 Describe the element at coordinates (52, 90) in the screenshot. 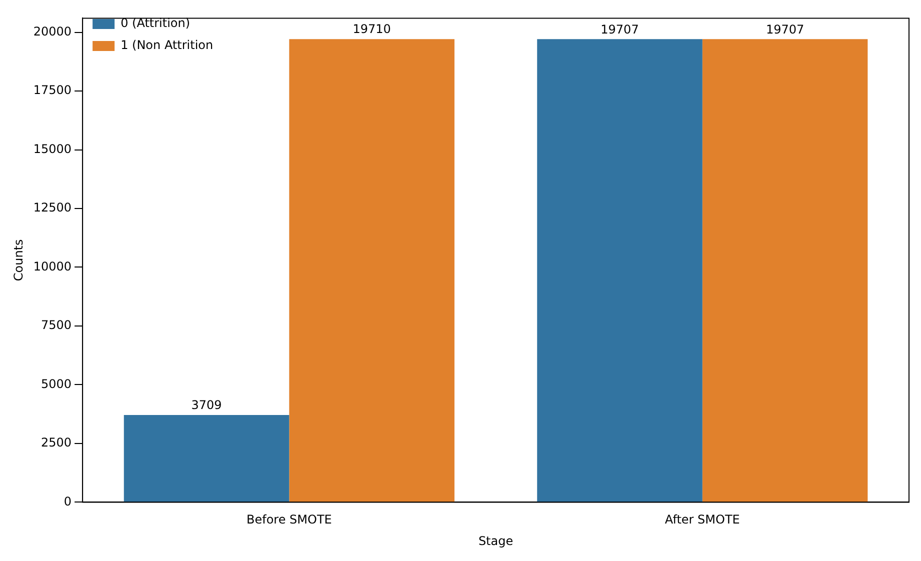

I see `y-tick-label: 17500` at that location.